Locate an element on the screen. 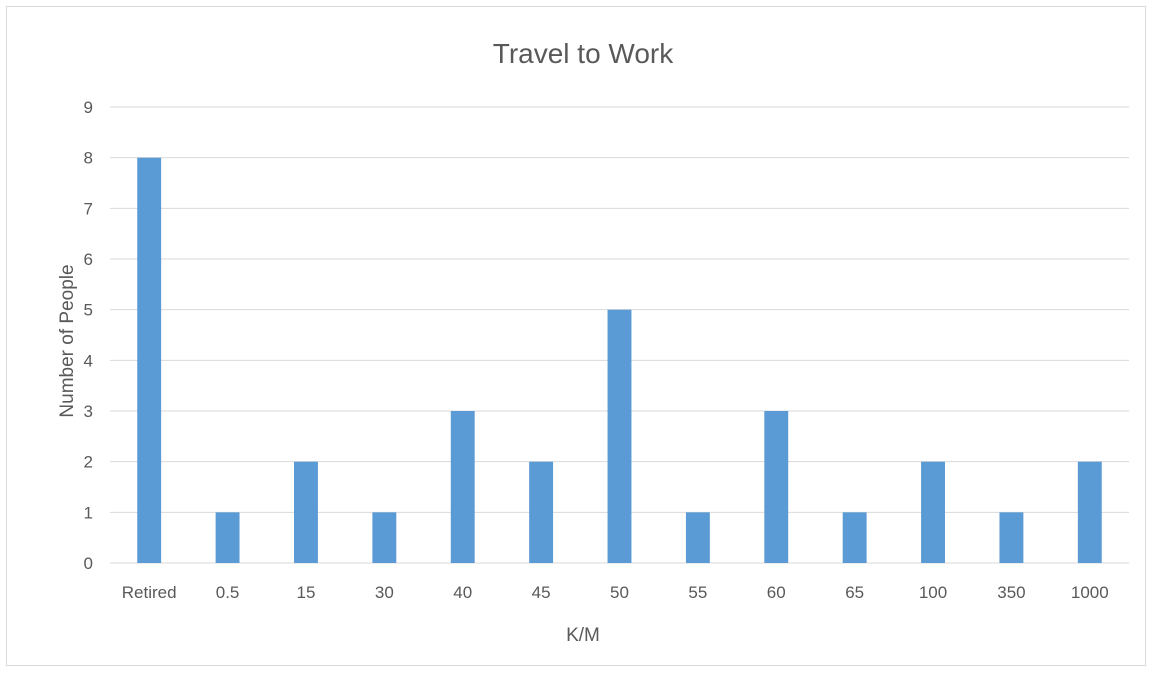  y-tick-label: 8 is located at coordinates (88, 158).